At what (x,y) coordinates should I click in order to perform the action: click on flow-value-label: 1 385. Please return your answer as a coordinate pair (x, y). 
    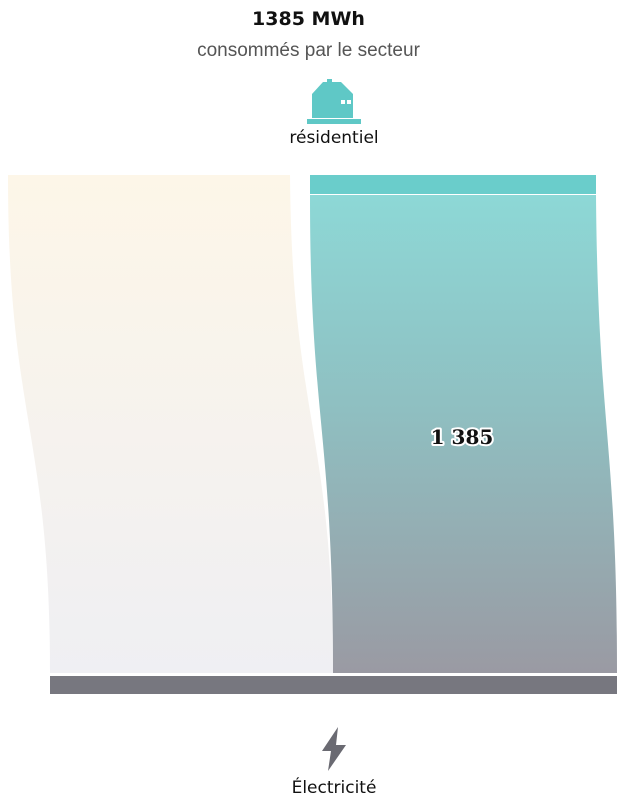
    Looking at the image, I should click on (462, 437).